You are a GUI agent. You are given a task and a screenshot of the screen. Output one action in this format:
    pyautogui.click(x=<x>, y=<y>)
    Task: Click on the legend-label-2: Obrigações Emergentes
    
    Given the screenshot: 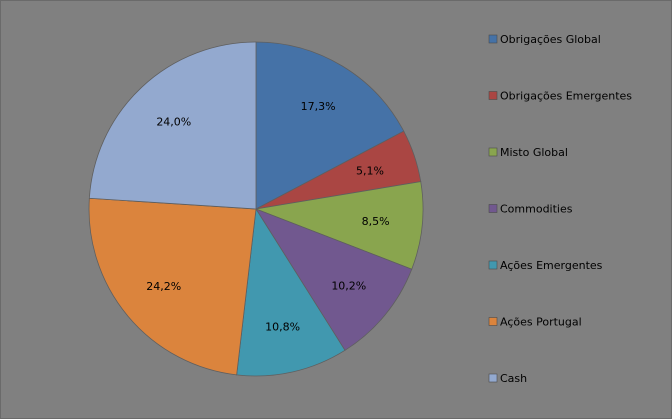 What is the action you would take?
    pyautogui.click(x=566, y=96)
    